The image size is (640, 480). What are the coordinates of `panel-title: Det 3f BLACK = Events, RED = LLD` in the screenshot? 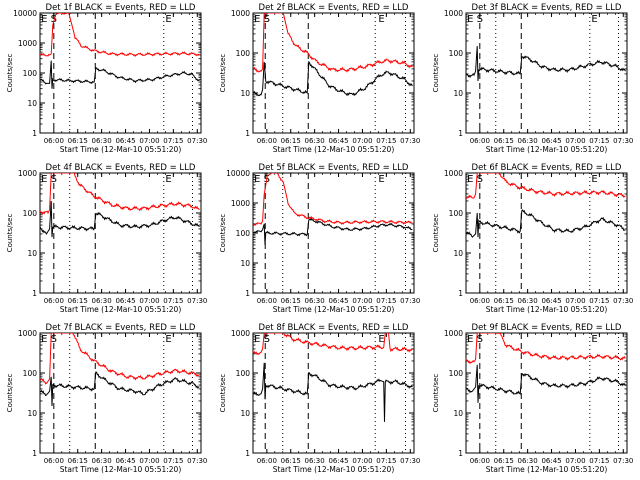 It's located at (547, 8).